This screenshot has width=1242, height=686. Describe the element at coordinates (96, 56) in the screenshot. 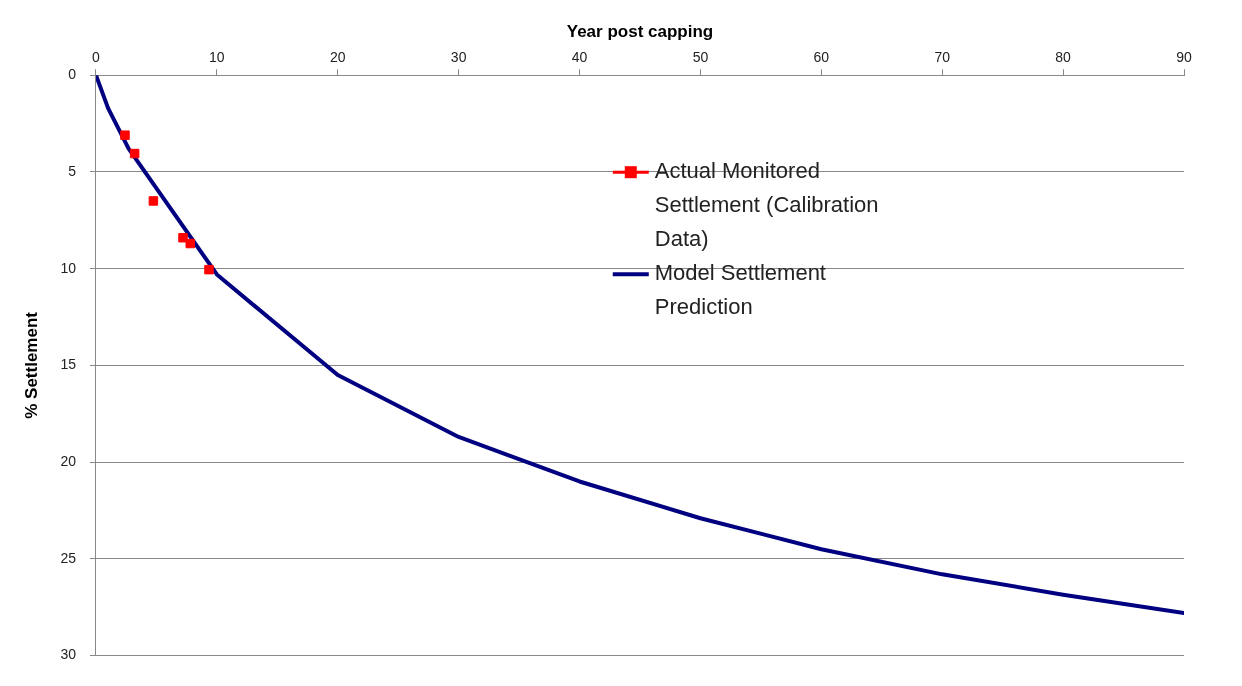

I see `x-tick-label: 0` at that location.